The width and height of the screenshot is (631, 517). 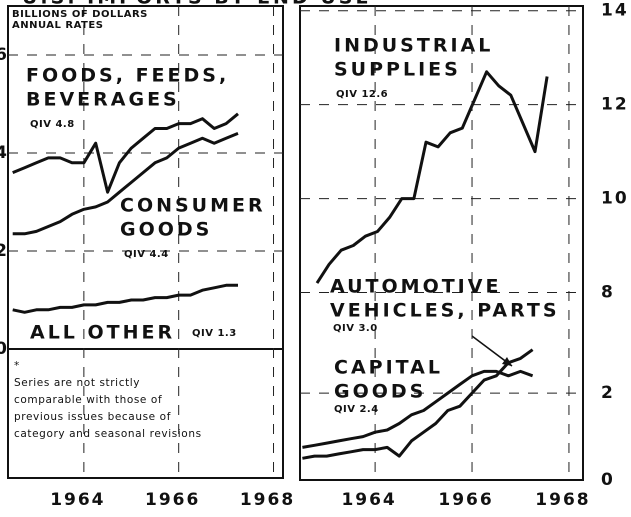 I want to click on y-tick-label: 12, so click(x=615, y=105).